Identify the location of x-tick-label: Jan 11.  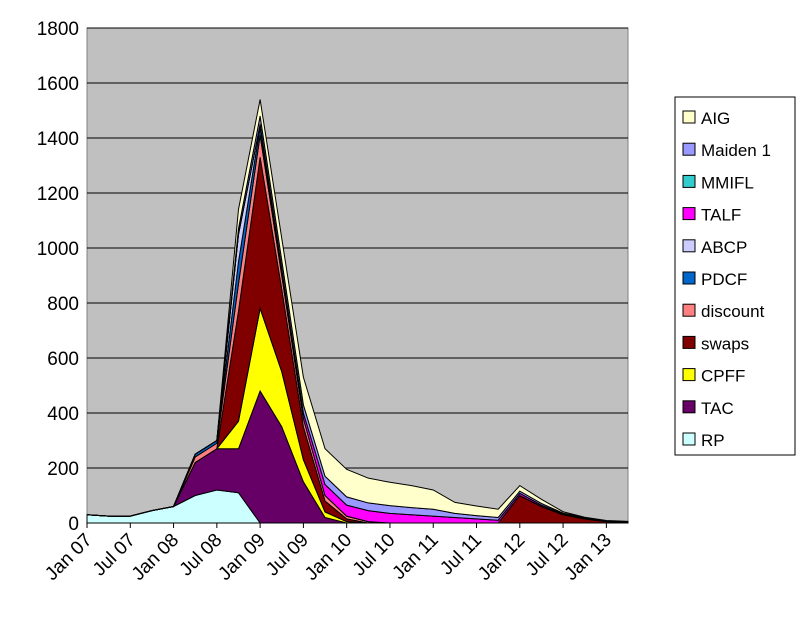
(416, 557).